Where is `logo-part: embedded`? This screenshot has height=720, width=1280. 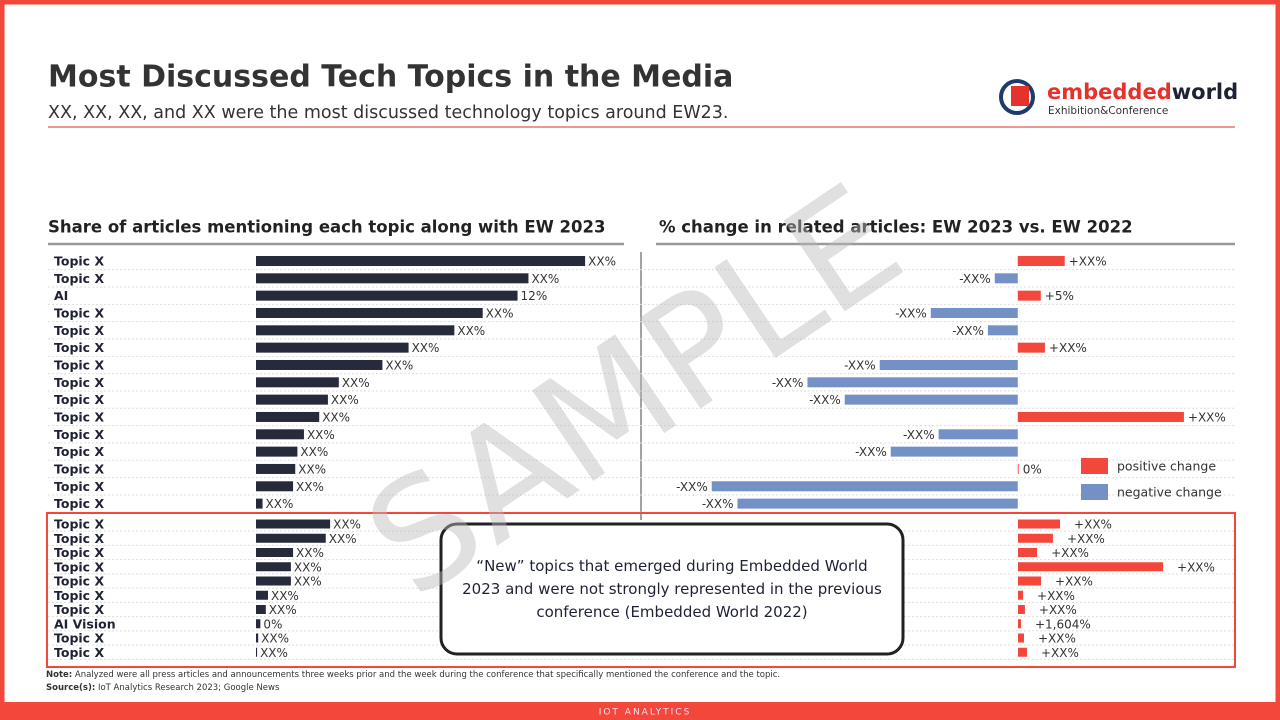
logo-part: embedded is located at coordinates (1109, 92).